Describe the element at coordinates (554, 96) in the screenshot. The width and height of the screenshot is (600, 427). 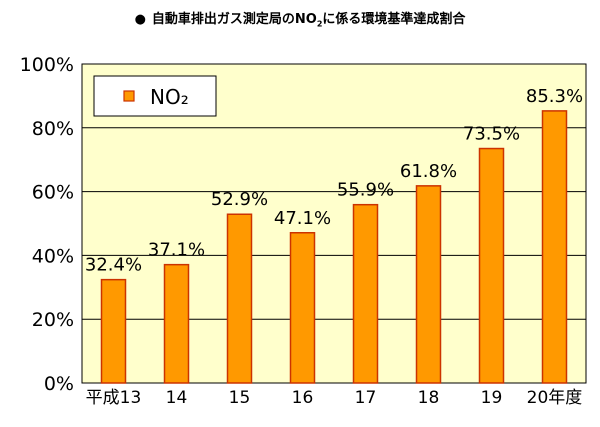
I see `data-label: 85.3%` at that location.